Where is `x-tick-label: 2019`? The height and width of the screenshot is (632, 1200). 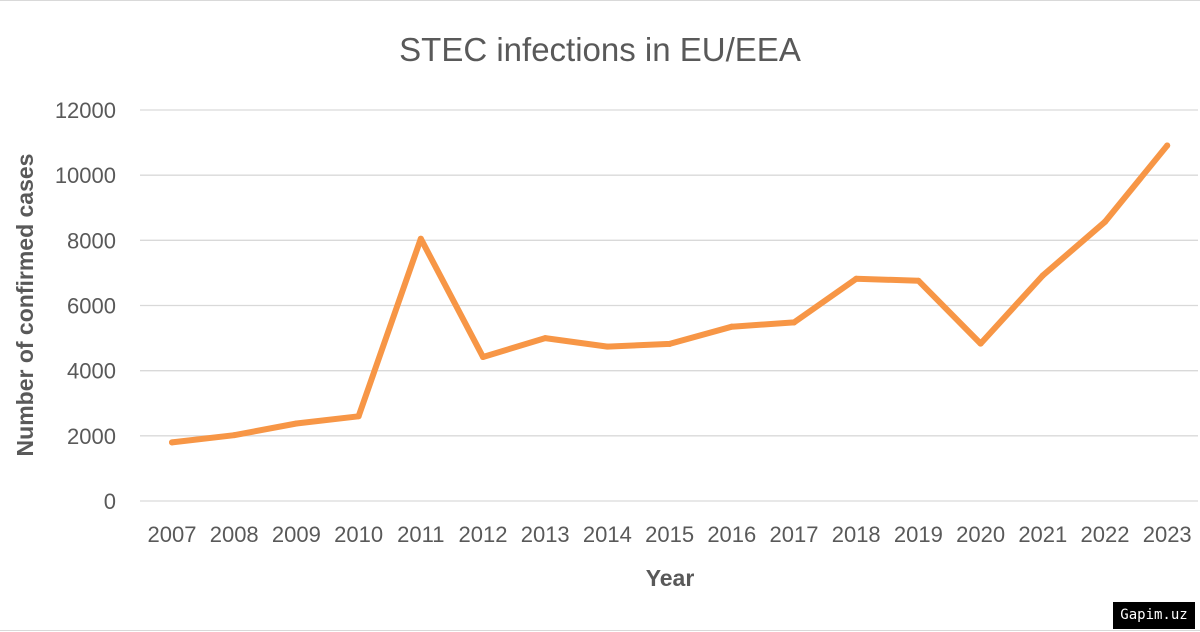
x-tick-label: 2019 is located at coordinates (918, 534).